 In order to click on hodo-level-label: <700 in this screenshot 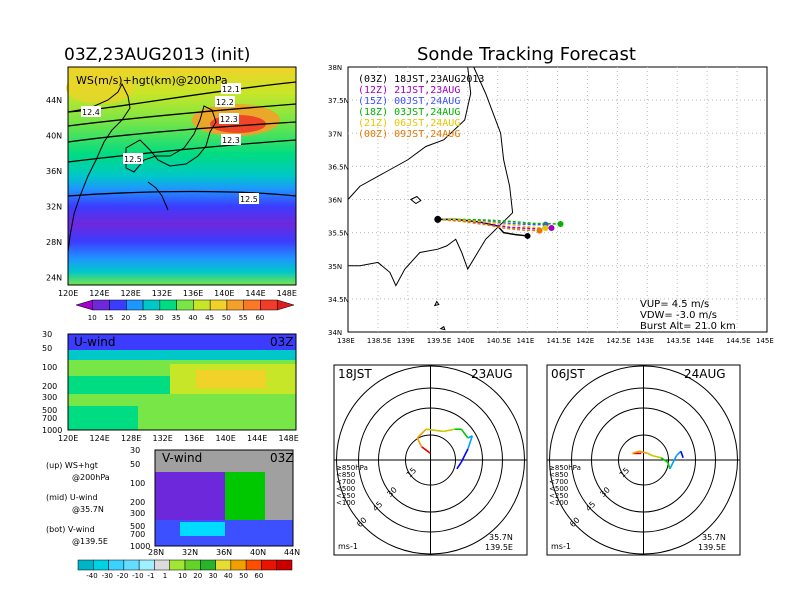, I will do `click(558, 482)`.